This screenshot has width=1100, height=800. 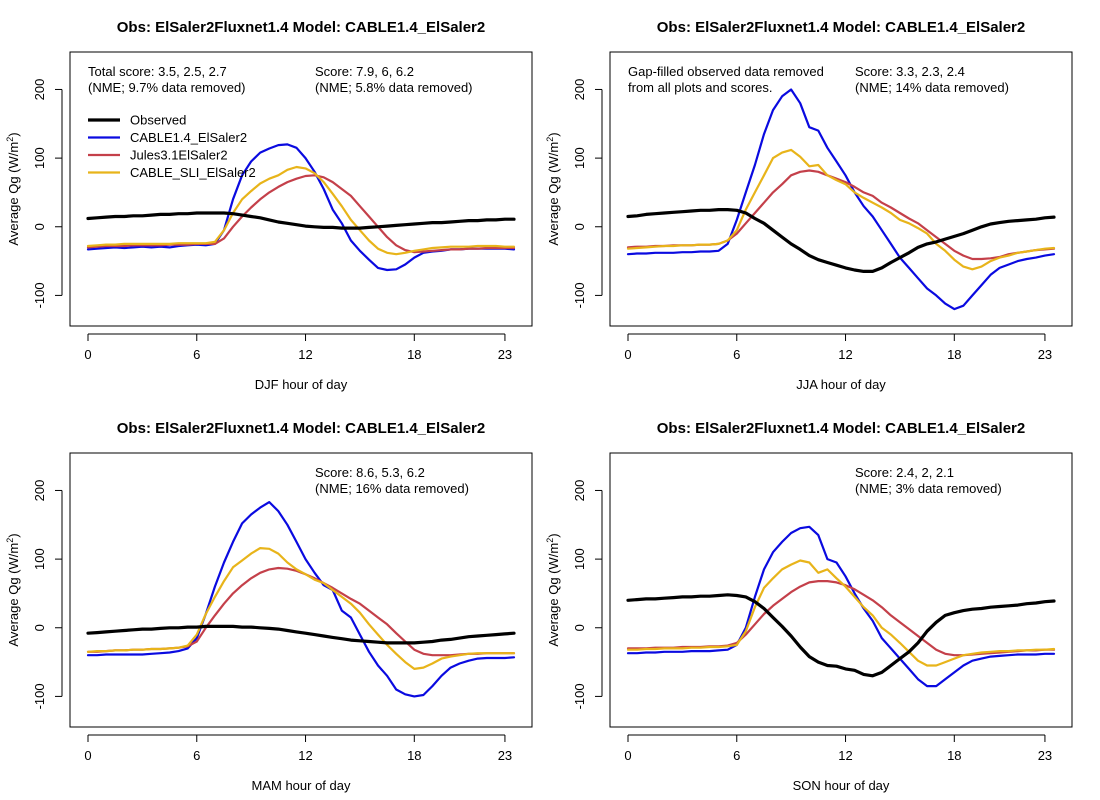 I want to click on legend-label: CABLE1.4_ElSaler2, so click(x=188, y=137).